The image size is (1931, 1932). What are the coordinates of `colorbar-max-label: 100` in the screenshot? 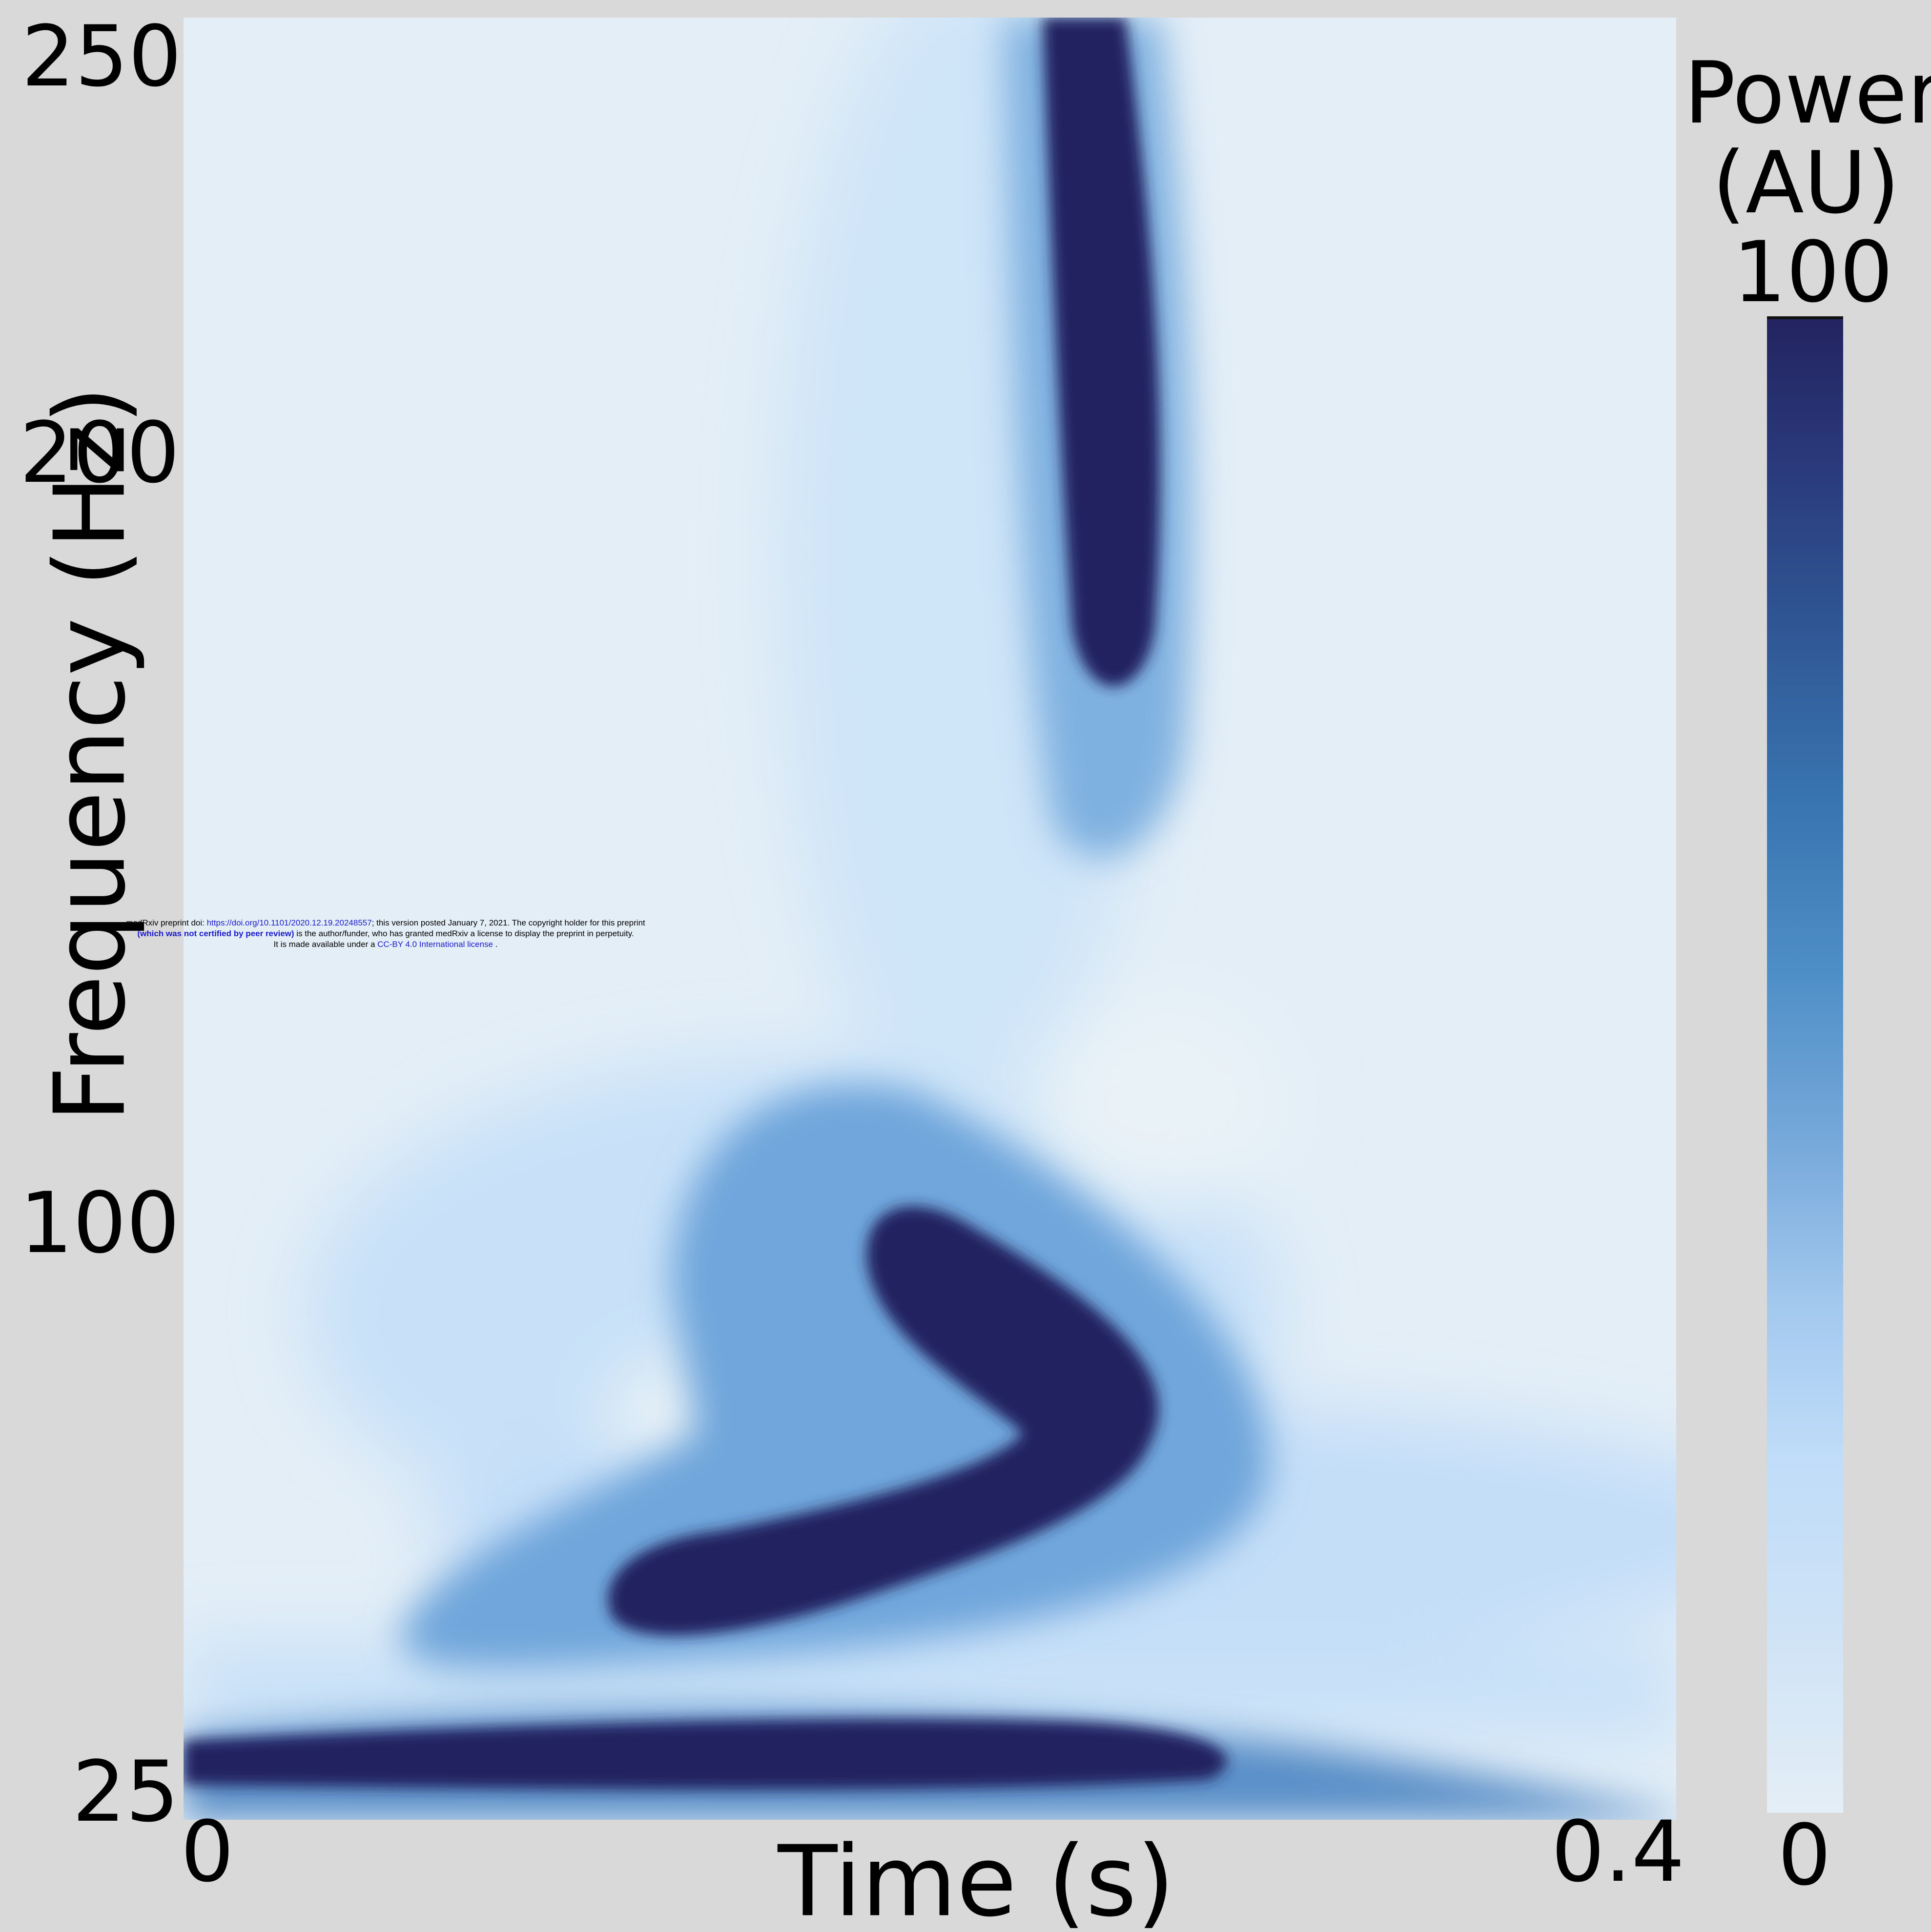 It's located at (1813, 272).